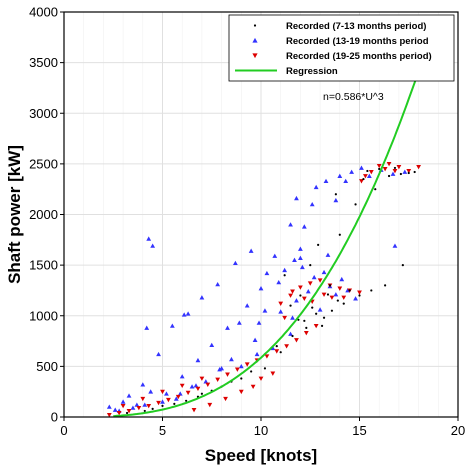  I want to click on y-tick-label: 4000, so click(43, 12).